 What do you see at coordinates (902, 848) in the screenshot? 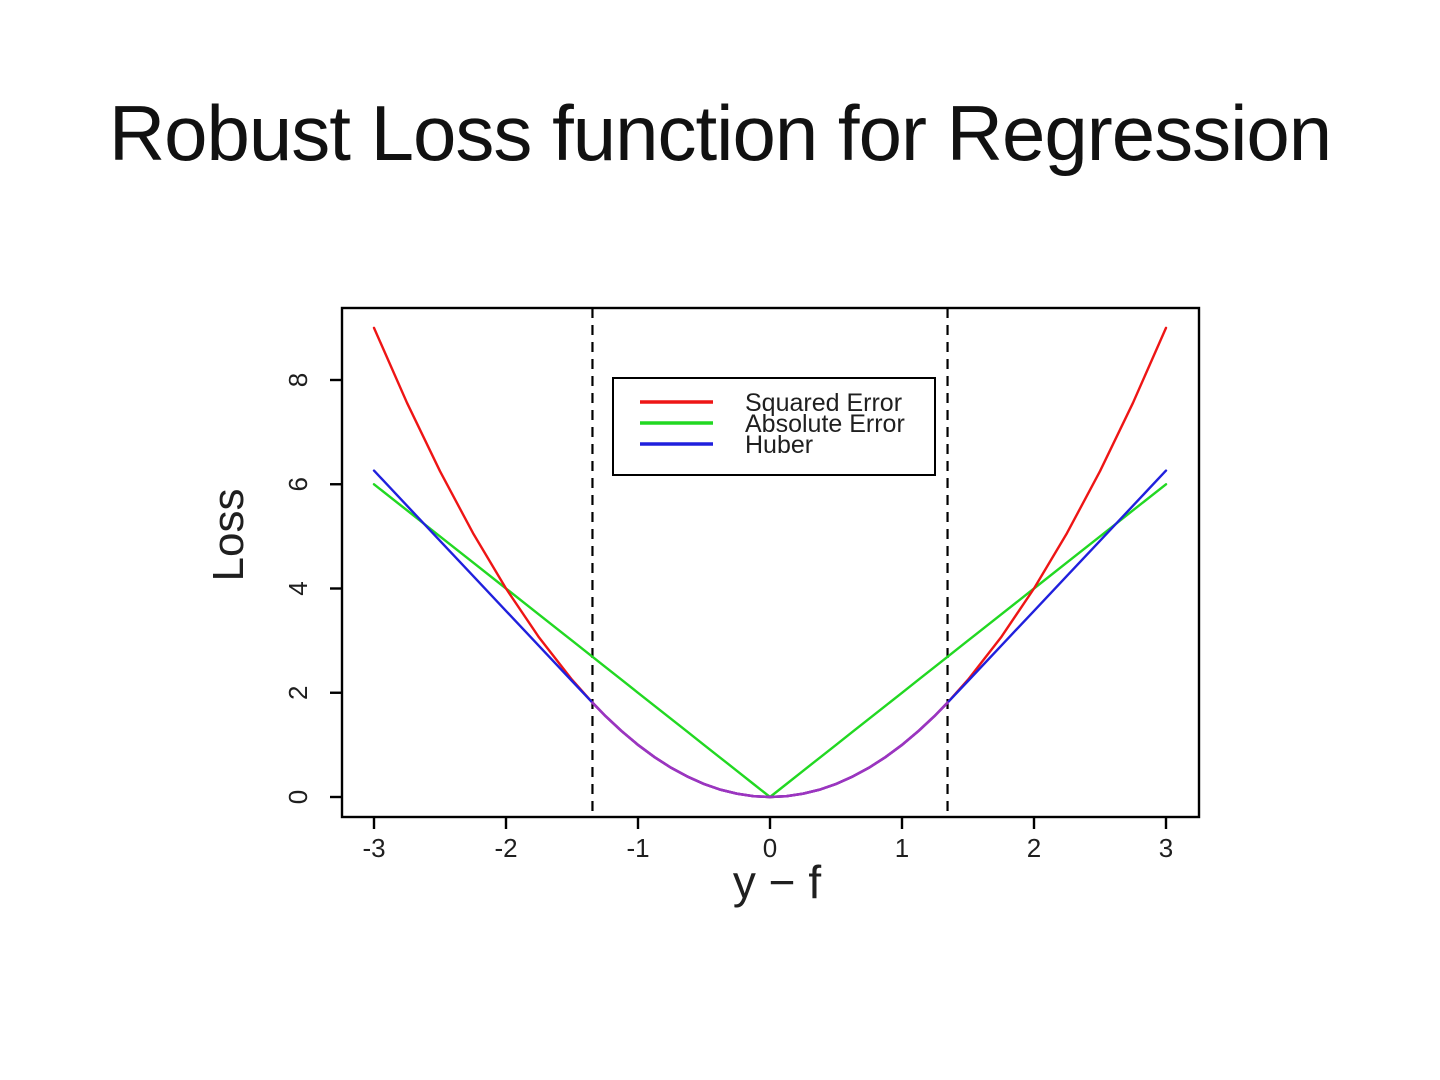
I see `x-tick-label: 1` at bounding box center [902, 848].